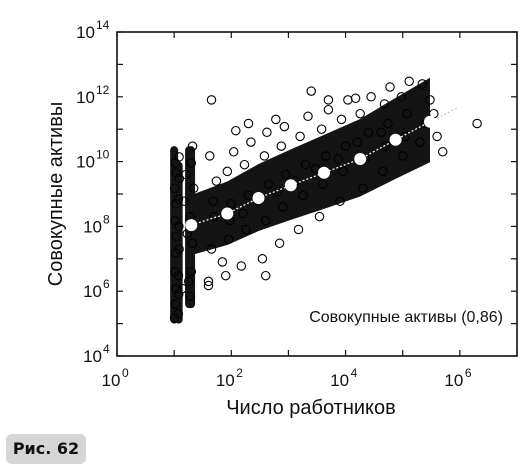 The width and height of the screenshot is (527, 471). What do you see at coordinates (311, 408) in the screenshot?
I see `x-axis-label: Число работников` at bounding box center [311, 408].